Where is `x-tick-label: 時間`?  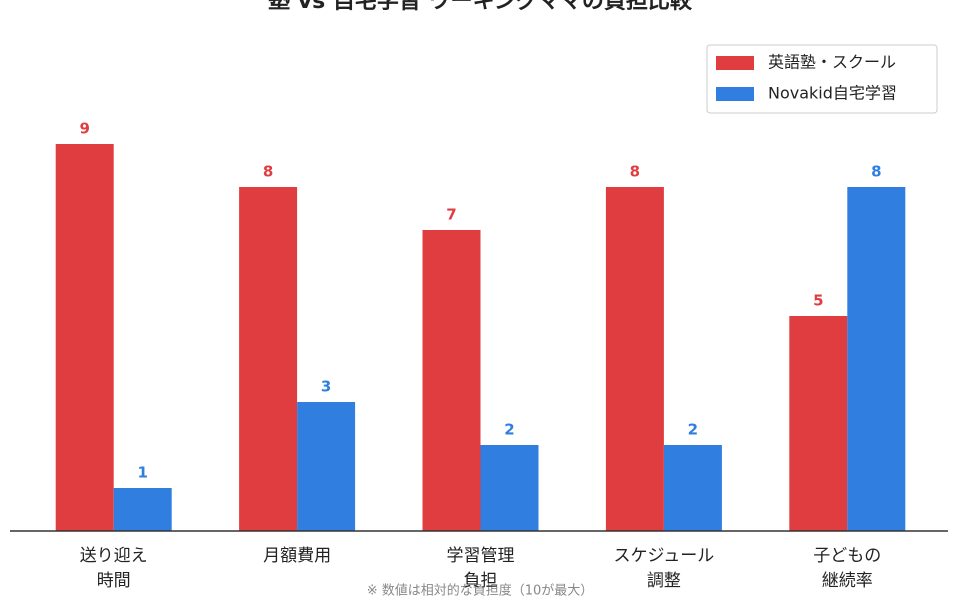
x-tick-label: 時間 is located at coordinates (114, 581).